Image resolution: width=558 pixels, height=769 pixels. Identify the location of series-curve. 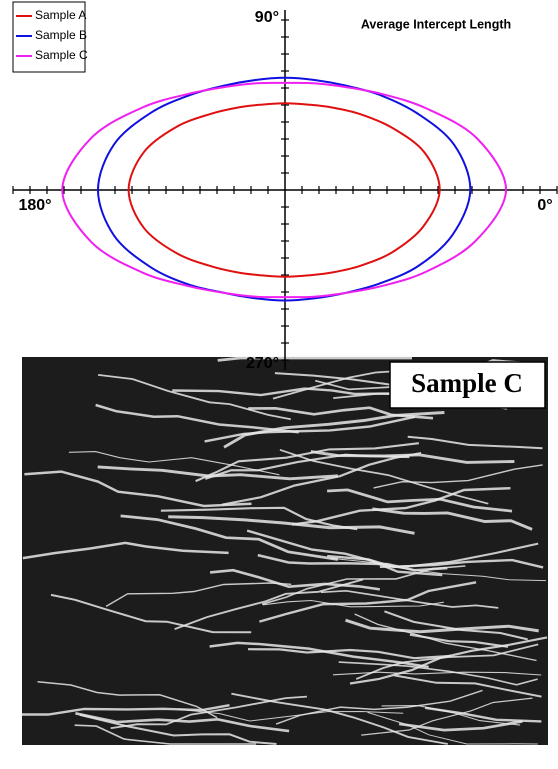
(284, 190).